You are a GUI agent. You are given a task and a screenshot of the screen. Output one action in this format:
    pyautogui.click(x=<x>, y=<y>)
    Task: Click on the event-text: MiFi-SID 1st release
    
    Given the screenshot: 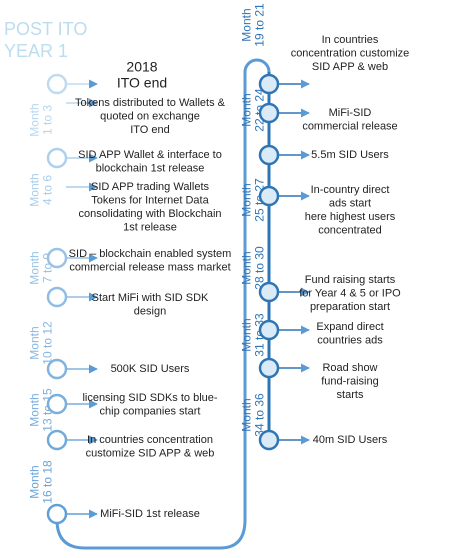 What is the action you would take?
    pyautogui.click(x=150, y=514)
    